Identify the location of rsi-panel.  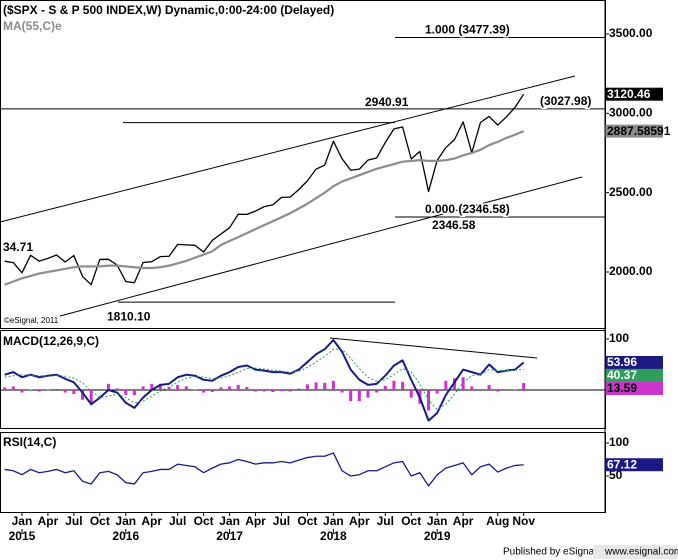
(303, 472).